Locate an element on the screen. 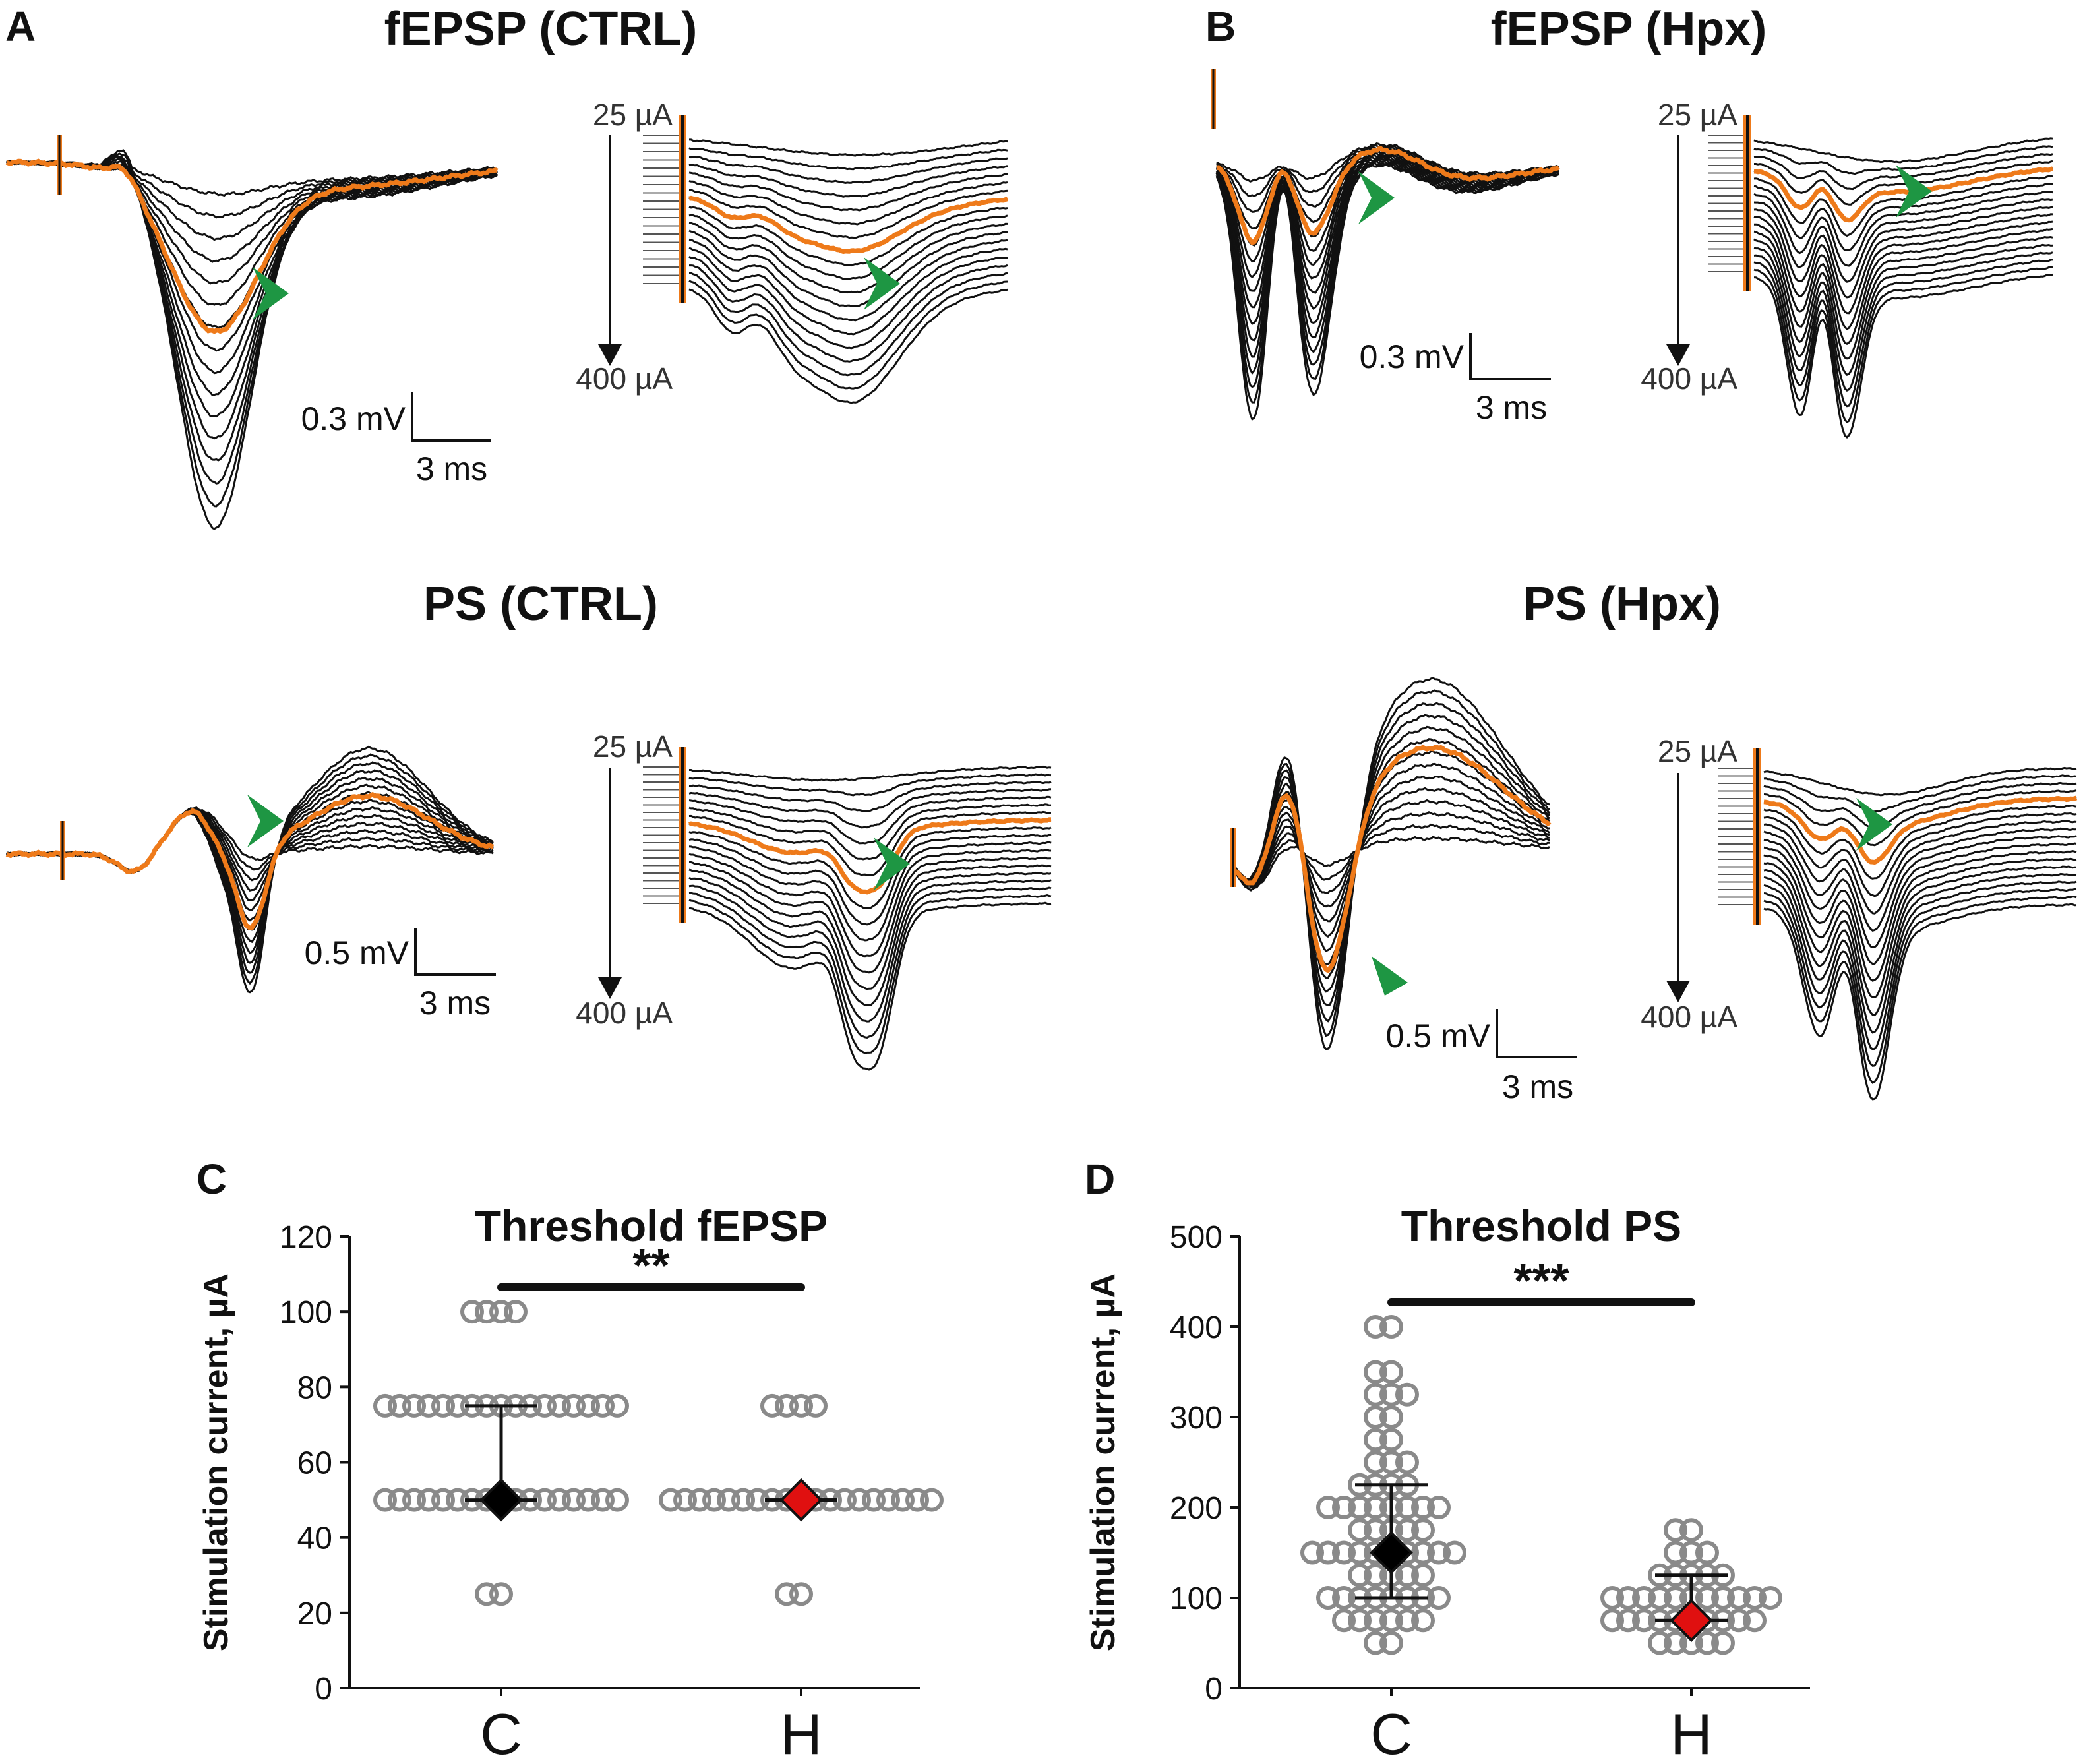 This screenshot has height=1764, width=2085. traces-fepsp-hpx-stacked is located at coordinates (1880, 277).